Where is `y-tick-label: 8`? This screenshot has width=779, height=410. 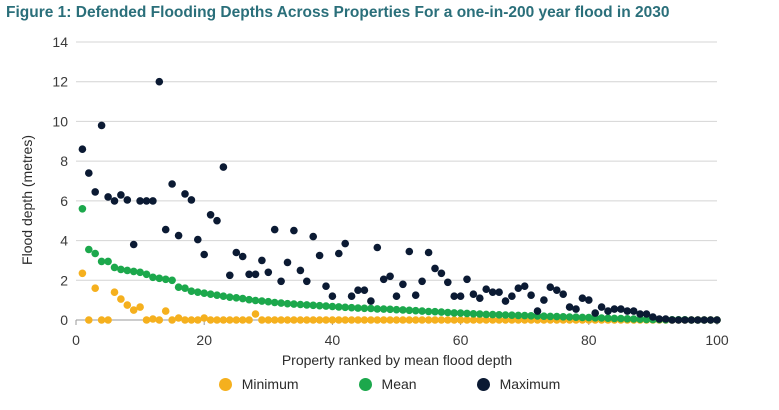 y-tick-label: 8 is located at coordinates (64, 161).